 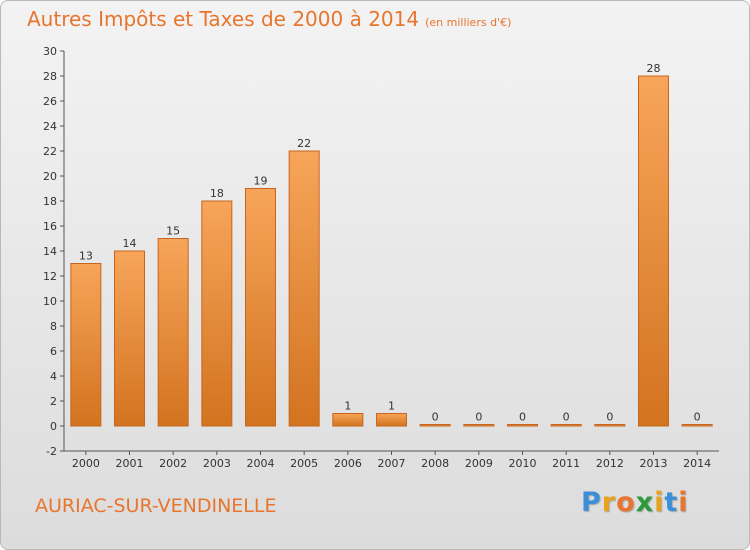 I want to click on y-tick-label: 16, so click(x=50, y=226).